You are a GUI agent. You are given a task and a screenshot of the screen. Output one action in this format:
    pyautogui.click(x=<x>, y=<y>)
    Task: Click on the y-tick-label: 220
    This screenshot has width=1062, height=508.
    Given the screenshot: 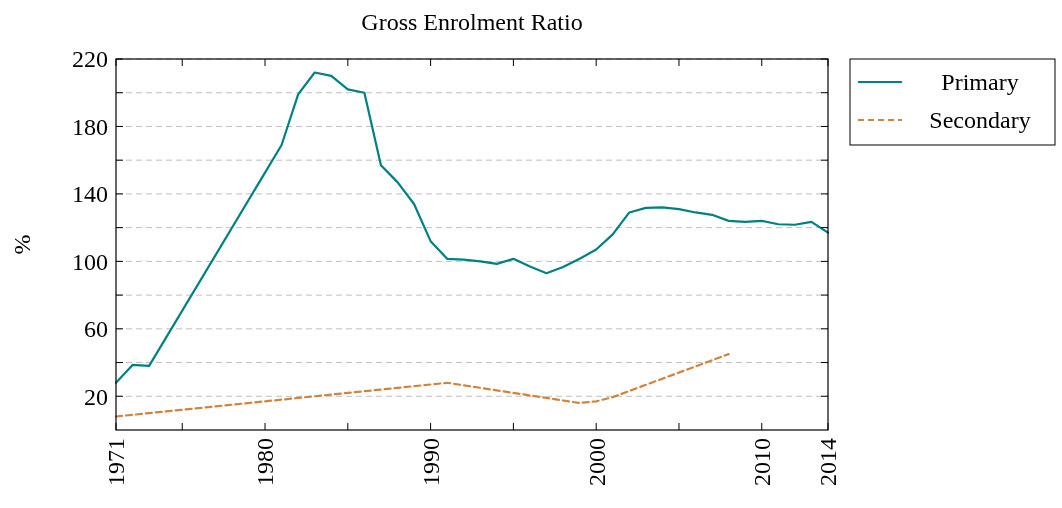 What is the action you would take?
    pyautogui.click(x=90, y=59)
    